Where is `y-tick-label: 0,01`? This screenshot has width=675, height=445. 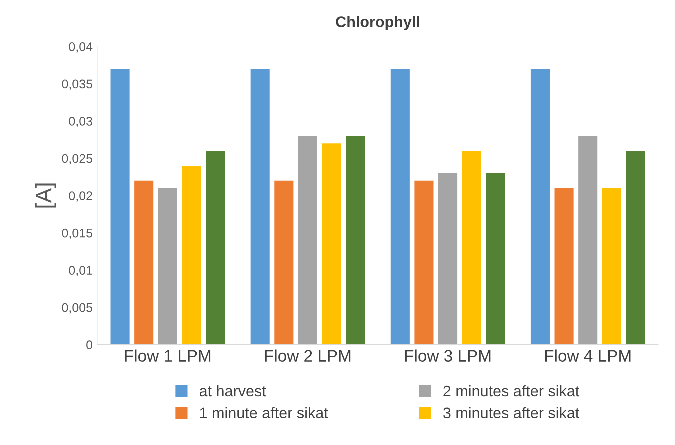
y-tick-label: 0,01 is located at coordinates (80, 271).